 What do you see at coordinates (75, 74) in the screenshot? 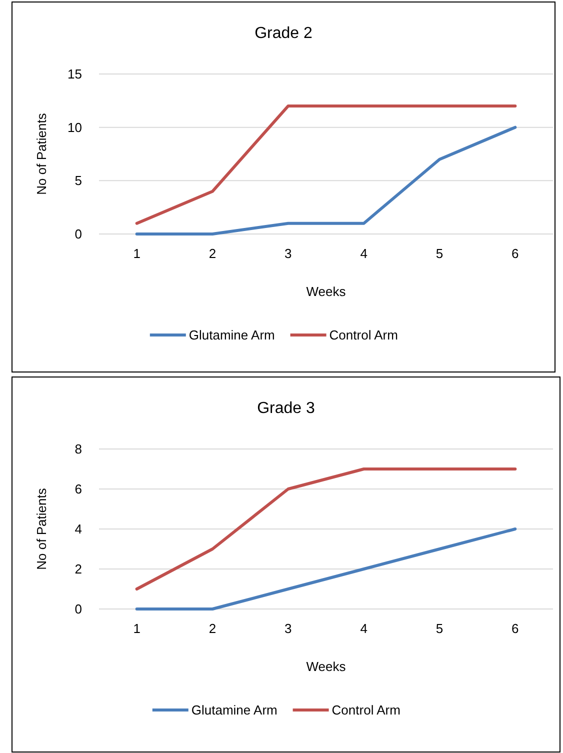
I see `y-tick-label: 15` at bounding box center [75, 74].